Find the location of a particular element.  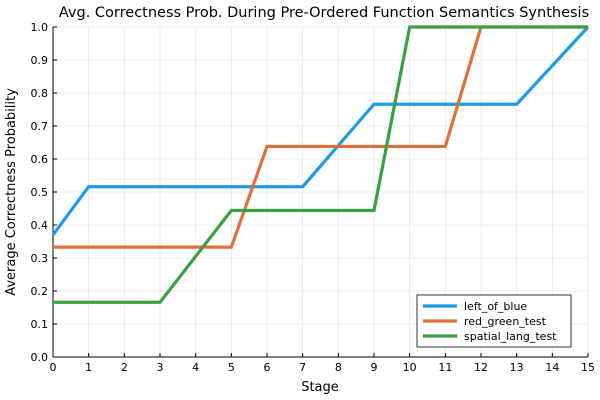

x-tick-label: 0 is located at coordinates (53, 367).